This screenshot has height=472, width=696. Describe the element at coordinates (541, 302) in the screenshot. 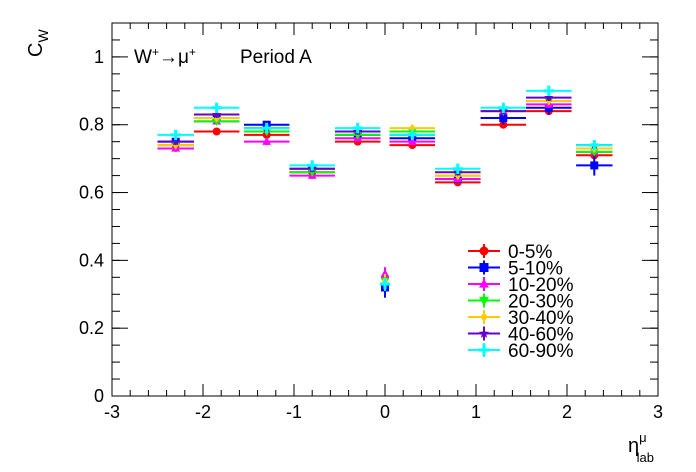

I see `legend-label: 20-30%` at that location.